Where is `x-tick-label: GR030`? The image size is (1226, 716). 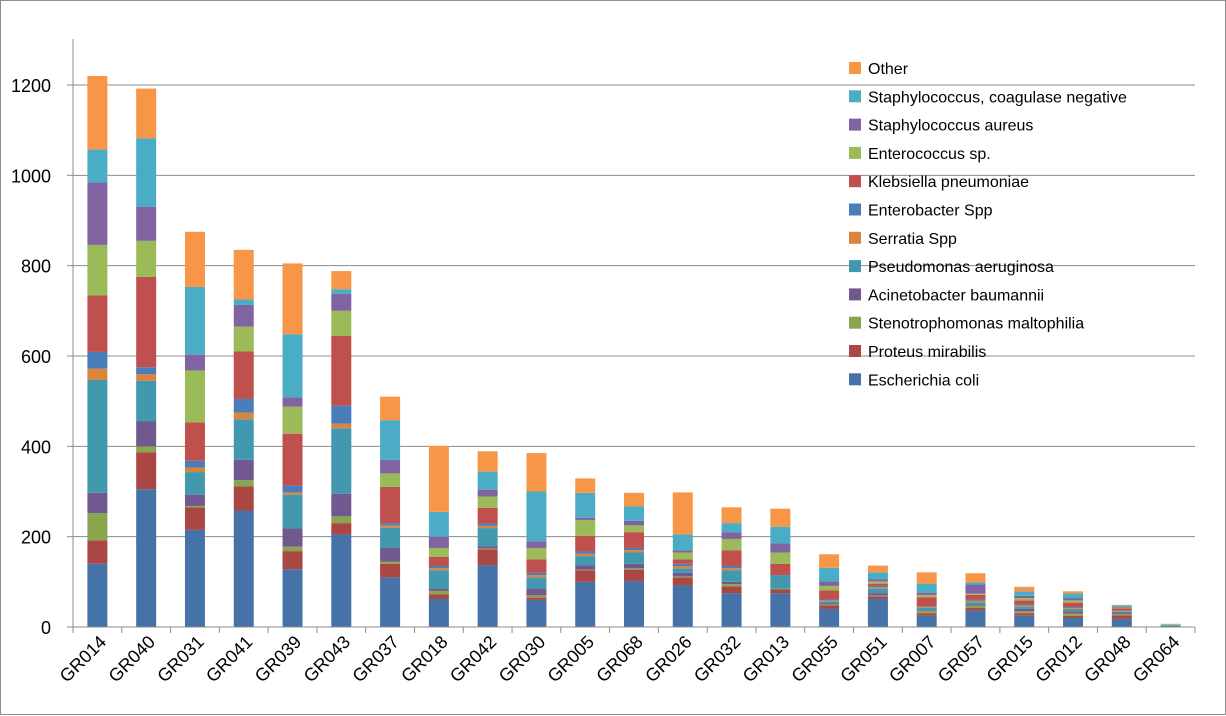 x-tick-label: GR030 is located at coordinates (522, 659).